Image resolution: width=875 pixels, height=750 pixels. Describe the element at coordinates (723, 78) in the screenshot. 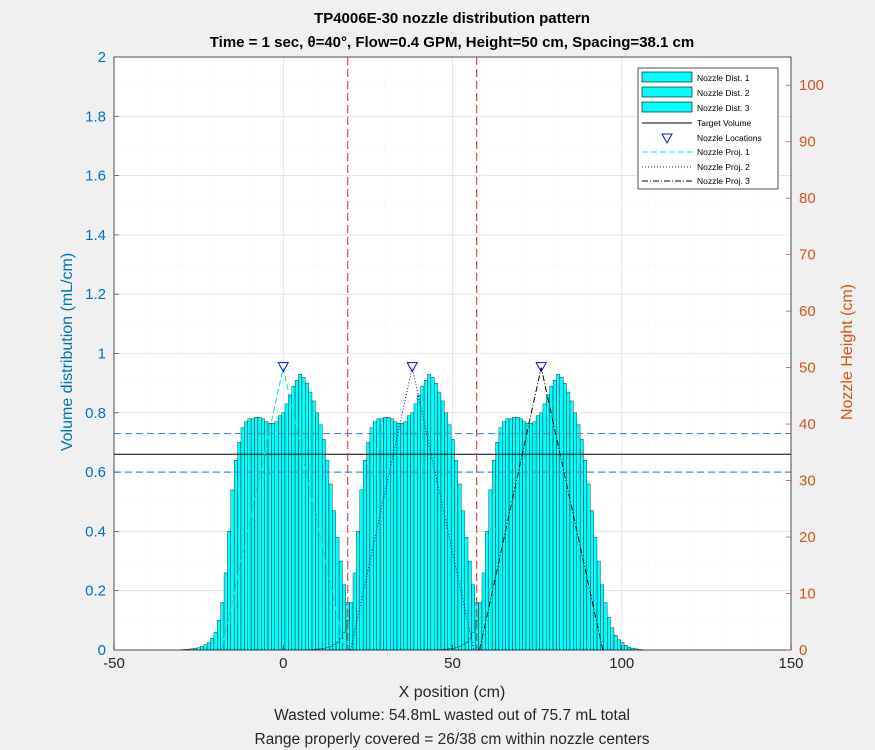

I see `legend-label-dist-1: Nozzle Dist. 1` at that location.